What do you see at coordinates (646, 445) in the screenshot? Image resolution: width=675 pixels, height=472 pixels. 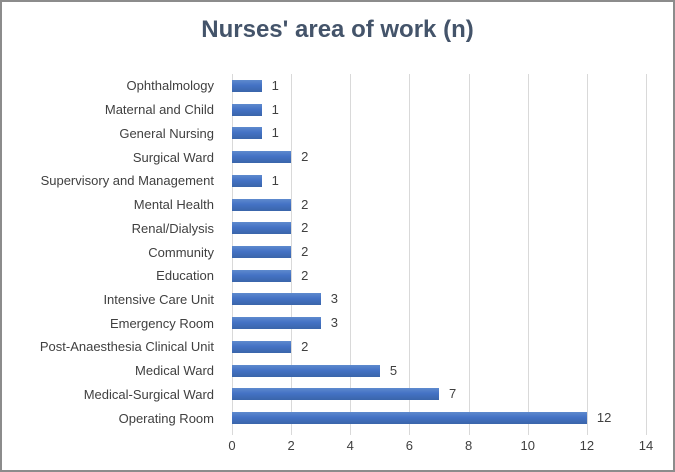 I see `x-tick-label: 14` at bounding box center [646, 445].